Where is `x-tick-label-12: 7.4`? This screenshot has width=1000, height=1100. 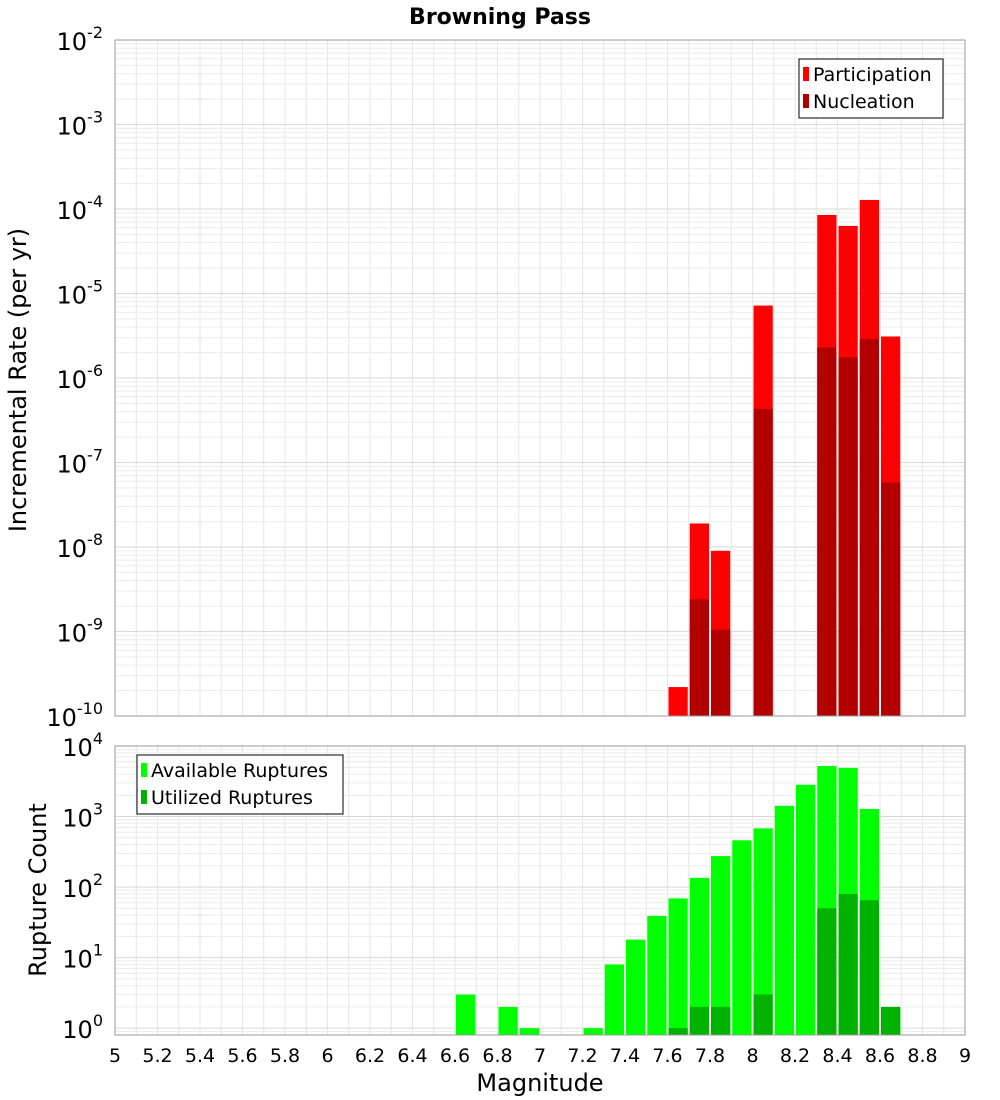
x-tick-label-12: 7.4 is located at coordinates (625, 1056).